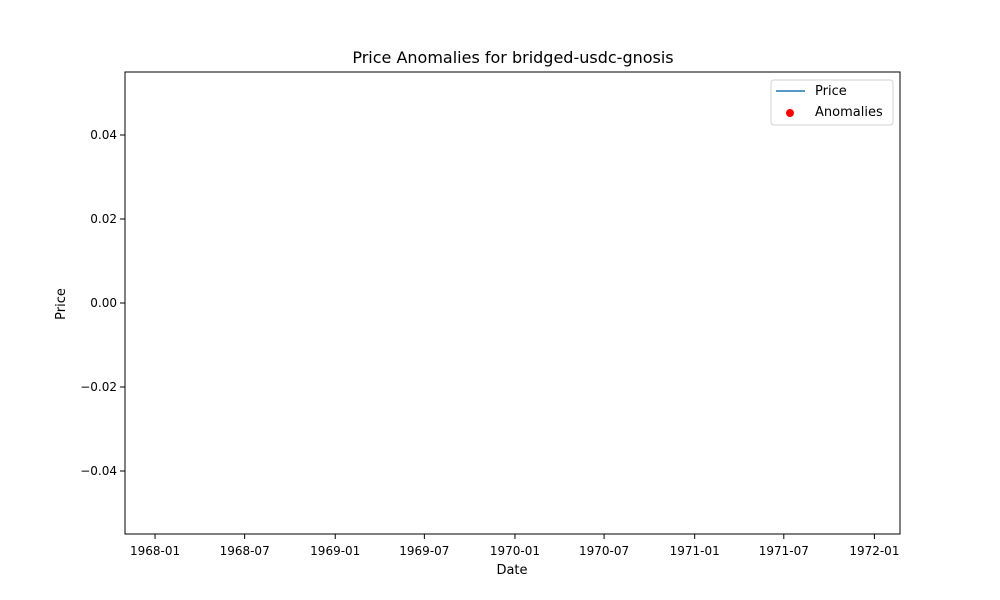 Image resolution: width=1000 pixels, height=600 pixels. I want to click on y-tick-label: 0.04, so click(103, 135).